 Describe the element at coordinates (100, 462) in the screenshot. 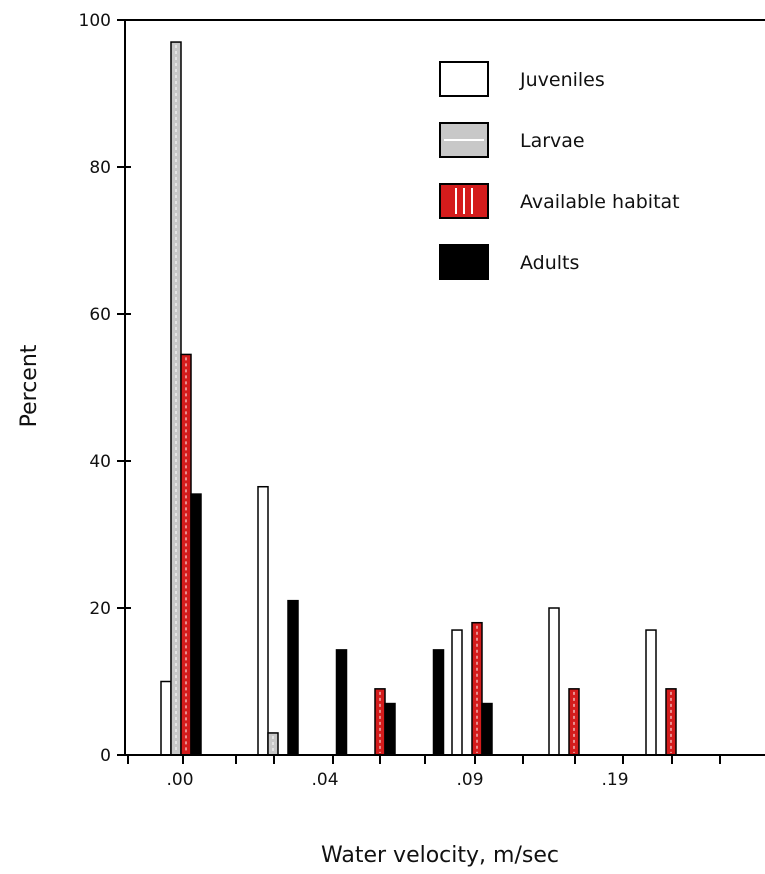

I see `y-tick-label: 40` at that location.